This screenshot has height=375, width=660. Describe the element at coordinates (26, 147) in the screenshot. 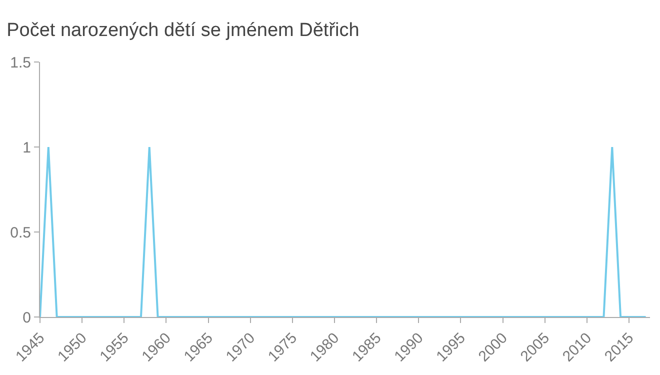

I see `y-tick-label: 1` at that location.